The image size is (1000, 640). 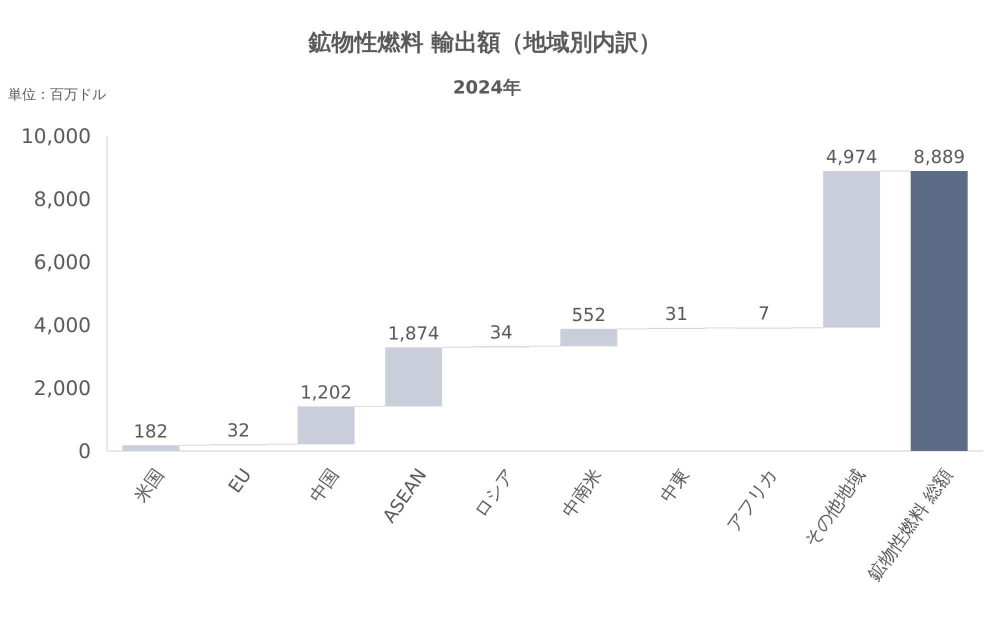 What do you see at coordinates (485, 43) in the screenshot?
I see `title: 鉱物性燃料 輸出額（地域別内訳）` at bounding box center [485, 43].